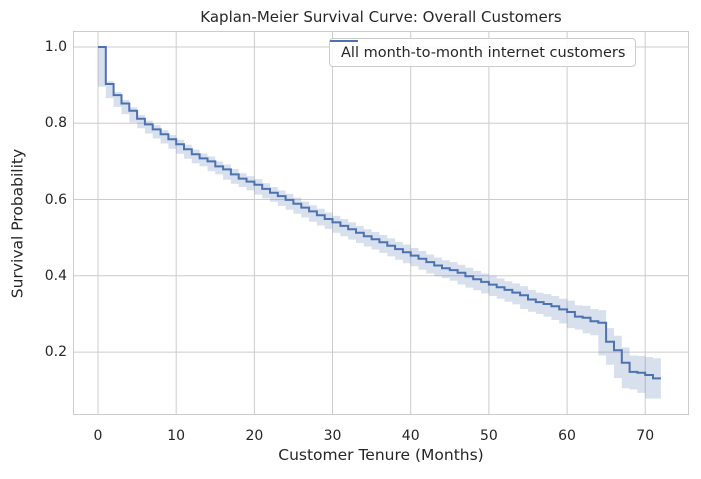 This screenshot has width=701, height=479. Describe the element at coordinates (55, 123) in the screenshot. I see `y-tick-label: 0.8` at that location.